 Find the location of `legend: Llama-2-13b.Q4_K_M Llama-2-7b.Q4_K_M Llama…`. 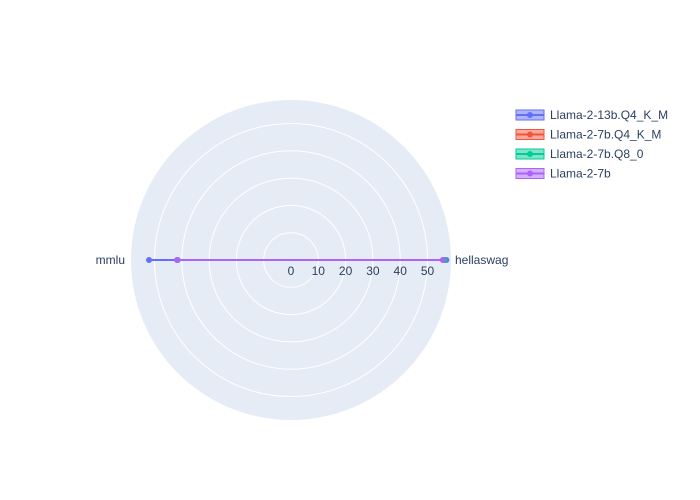

legend: Llama-2-13b.Q4_K_M Llama-2-7b.Q4_K_M Llama… is located at coordinates (591, 144).